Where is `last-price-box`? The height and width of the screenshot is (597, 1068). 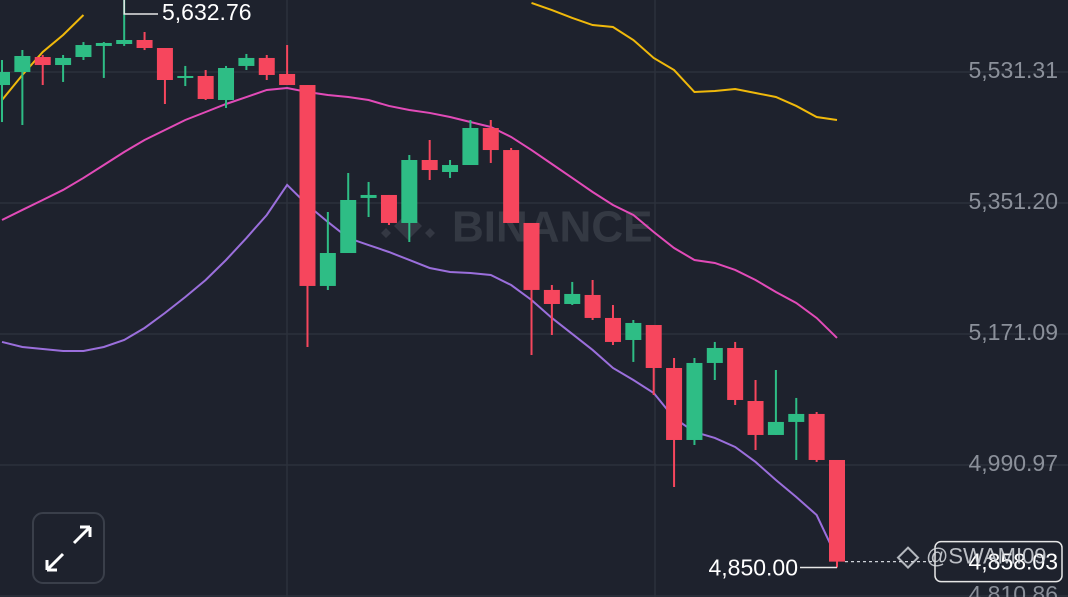 last-price-box is located at coordinates (998, 561).